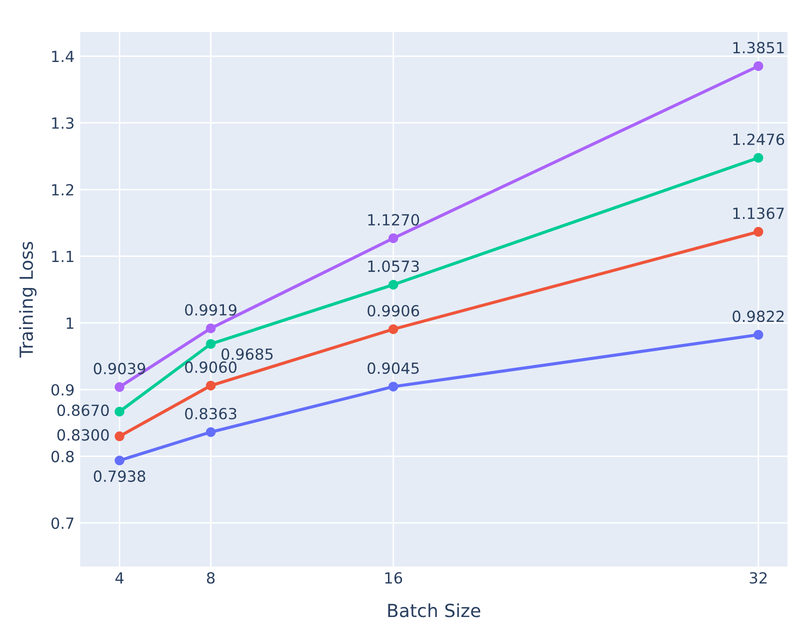 The image size is (796, 630). Describe the element at coordinates (394, 310) in the screenshot. I see `data-label: 0.9906` at that location.